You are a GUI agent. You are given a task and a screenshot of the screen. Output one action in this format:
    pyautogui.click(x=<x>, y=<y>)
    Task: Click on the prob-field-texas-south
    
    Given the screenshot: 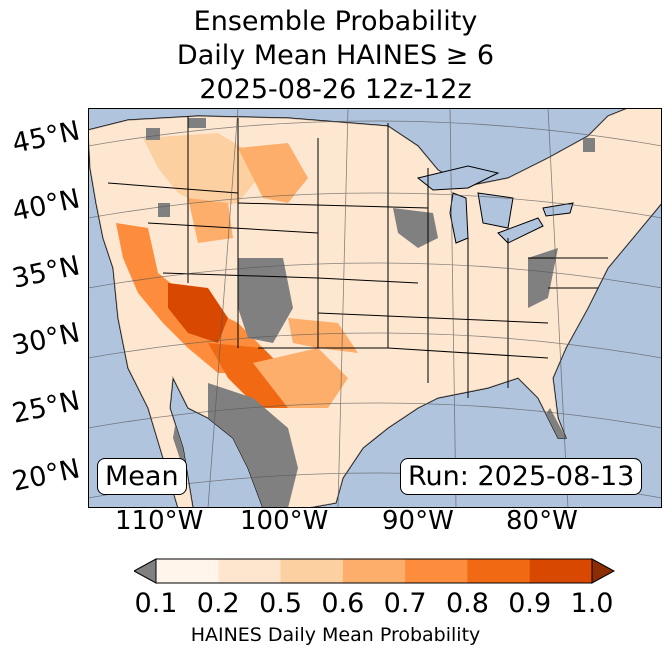 What is the action you would take?
    pyautogui.click(x=323, y=335)
    